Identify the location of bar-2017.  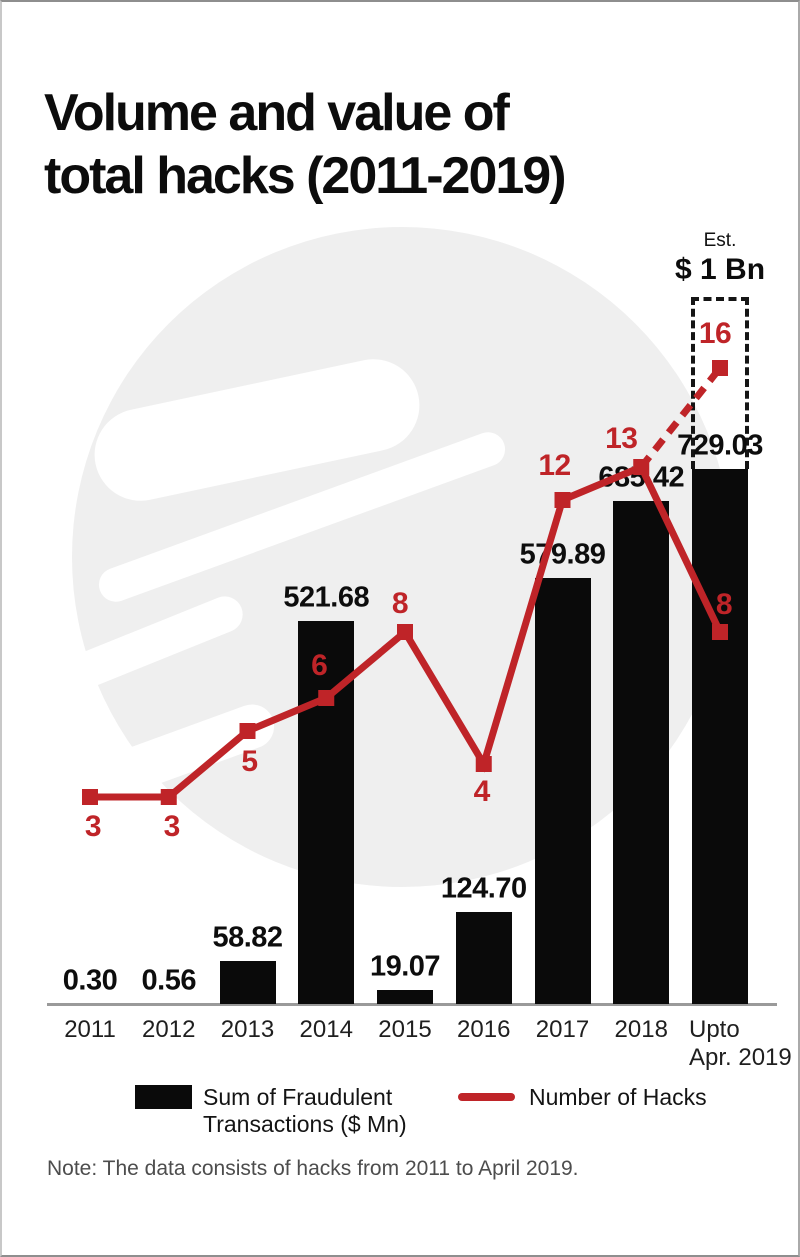
(562, 791).